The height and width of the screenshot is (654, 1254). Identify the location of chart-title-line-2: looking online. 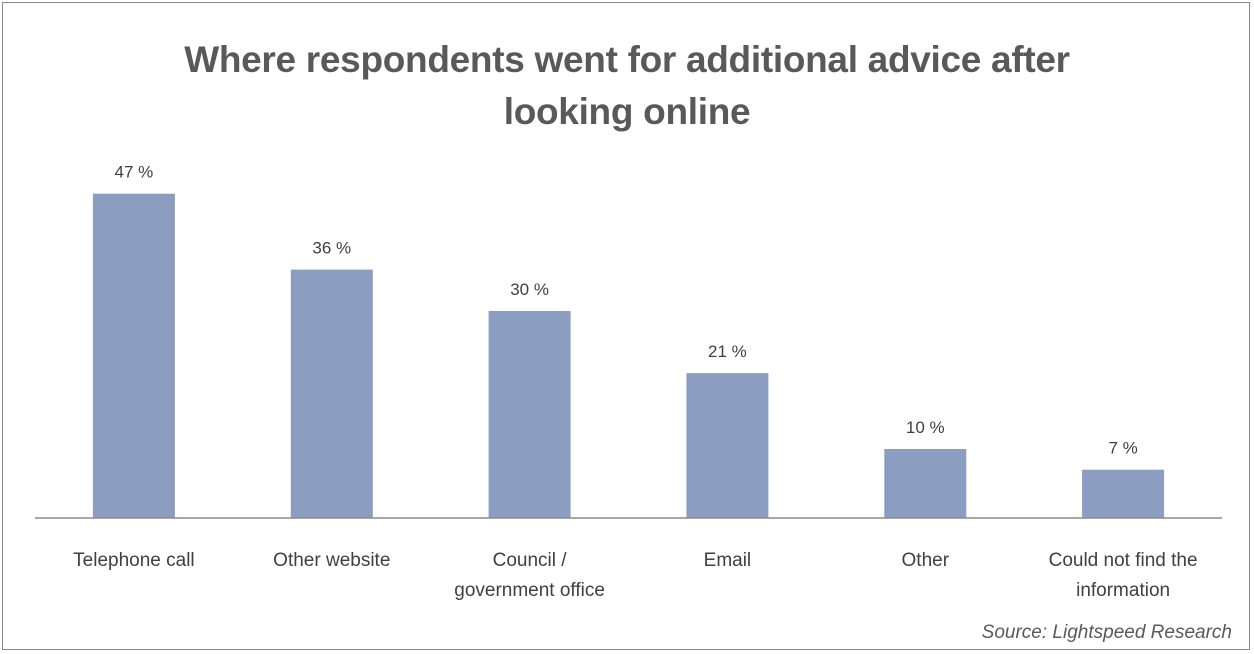
(627, 111).